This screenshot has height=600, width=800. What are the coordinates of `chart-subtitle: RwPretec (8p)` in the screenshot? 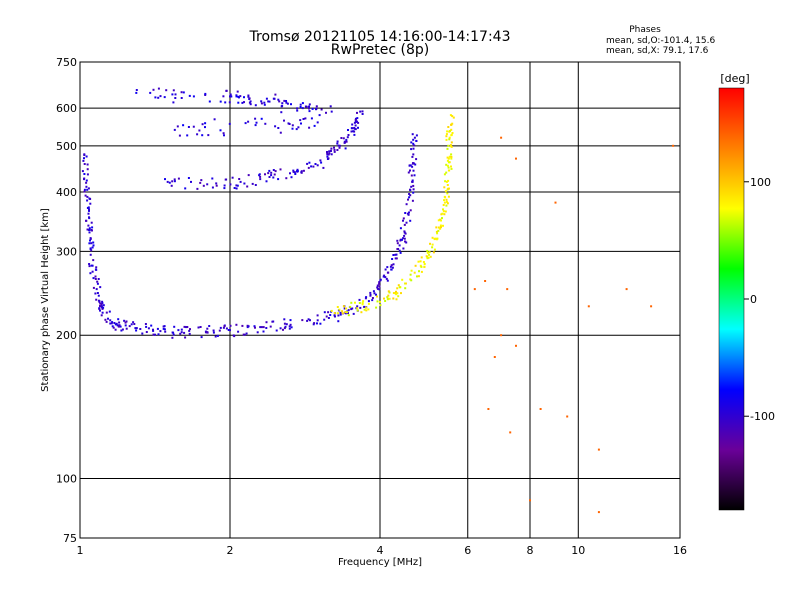 It's located at (380, 50).